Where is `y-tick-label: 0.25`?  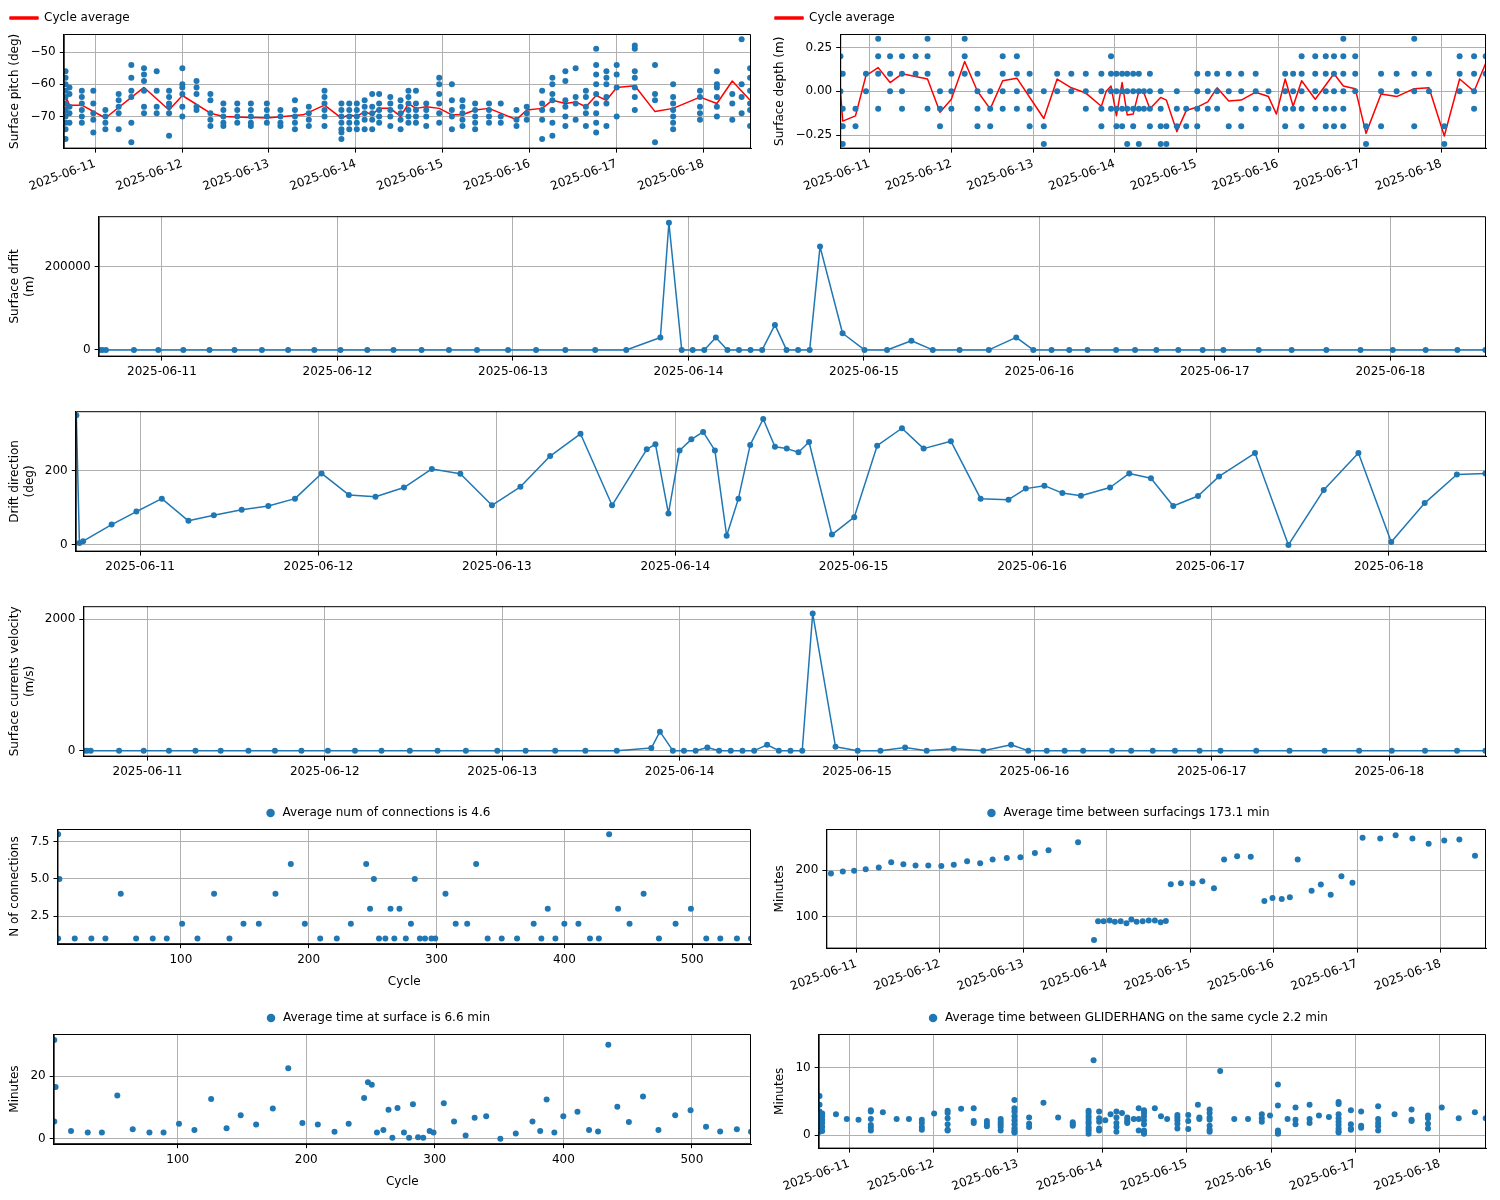
y-tick-label: 0.25 is located at coordinates (819, 46).